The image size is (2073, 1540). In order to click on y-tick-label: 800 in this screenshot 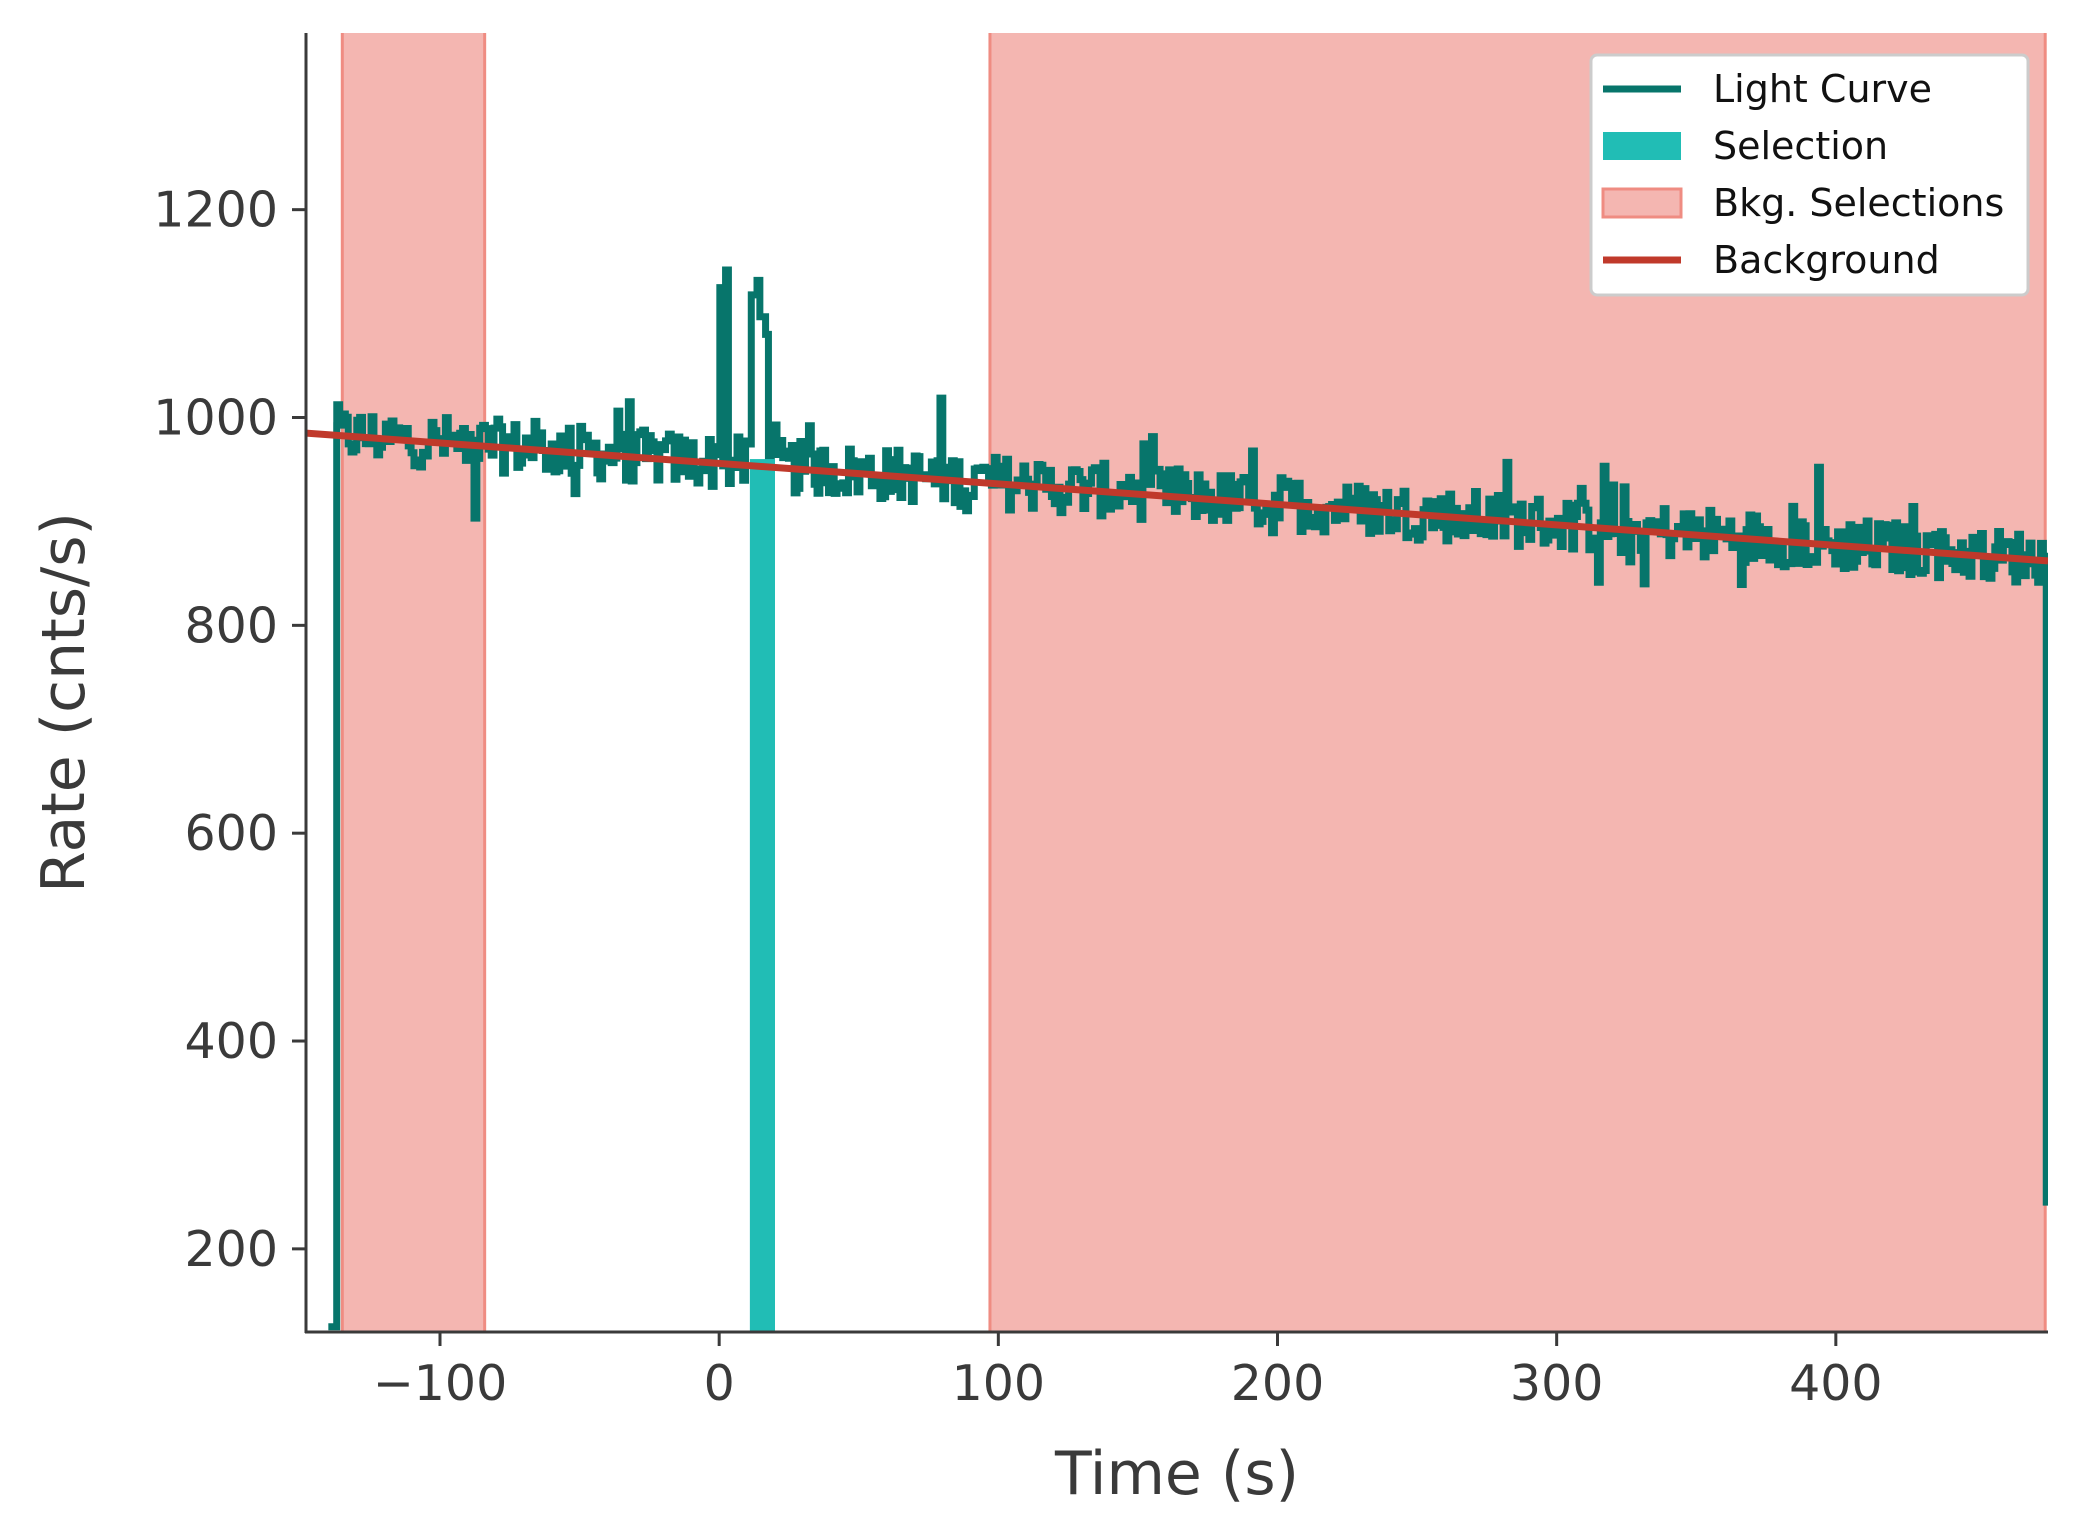, I will do `click(231, 625)`.